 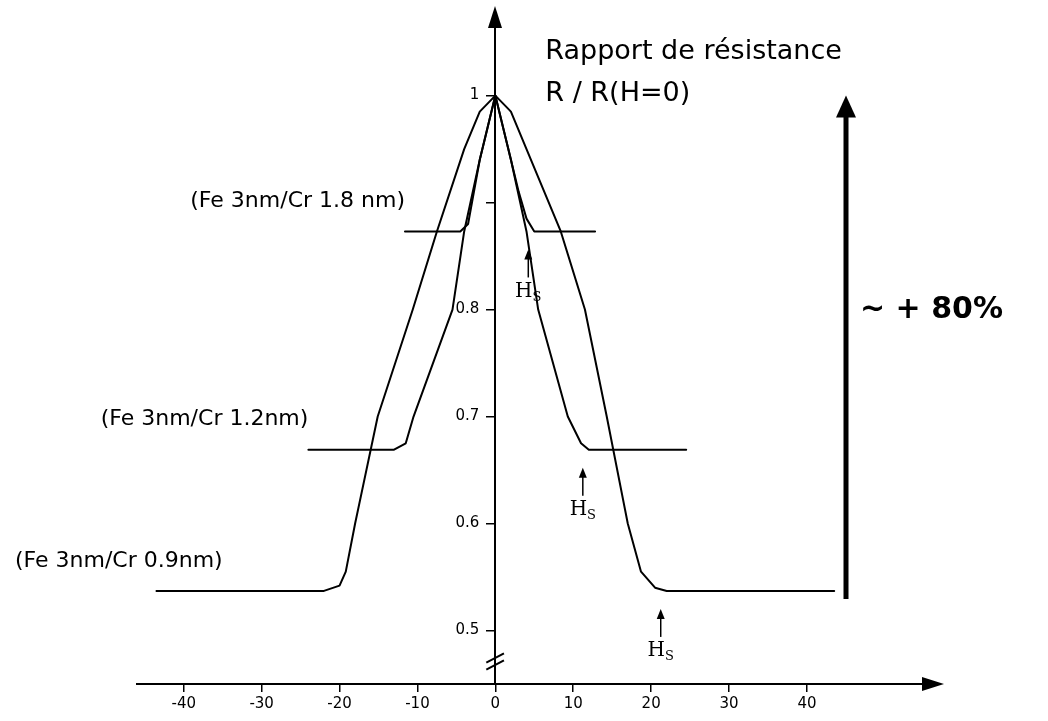 What do you see at coordinates (651, 702) in the screenshot?
I see `x-tick-label: 20` at bounding box center [651, 702].